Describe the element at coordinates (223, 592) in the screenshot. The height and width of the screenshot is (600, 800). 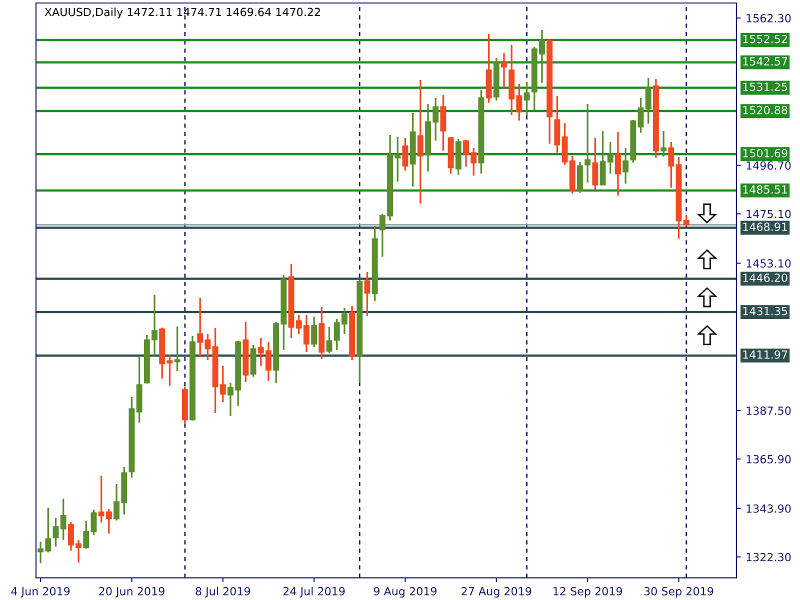
I see `x-tick-label: 8 Jul 2019` at that location.